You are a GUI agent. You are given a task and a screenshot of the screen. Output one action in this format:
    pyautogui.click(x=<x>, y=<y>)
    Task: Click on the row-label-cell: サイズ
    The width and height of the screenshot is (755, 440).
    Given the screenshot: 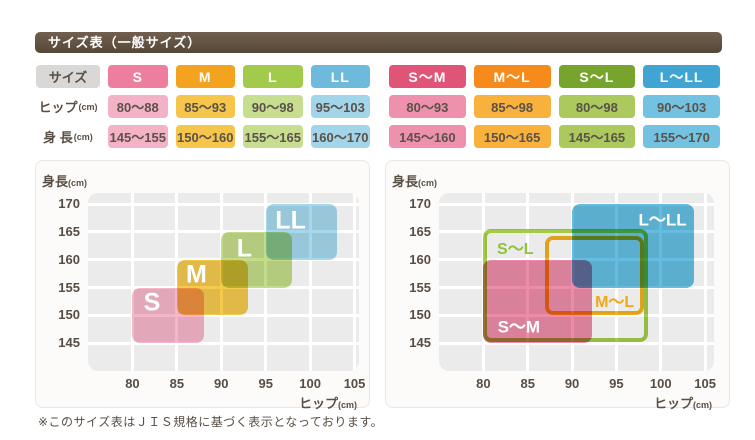 What is the action you would take?
    pyautogui.click(x=68, y=76)
    